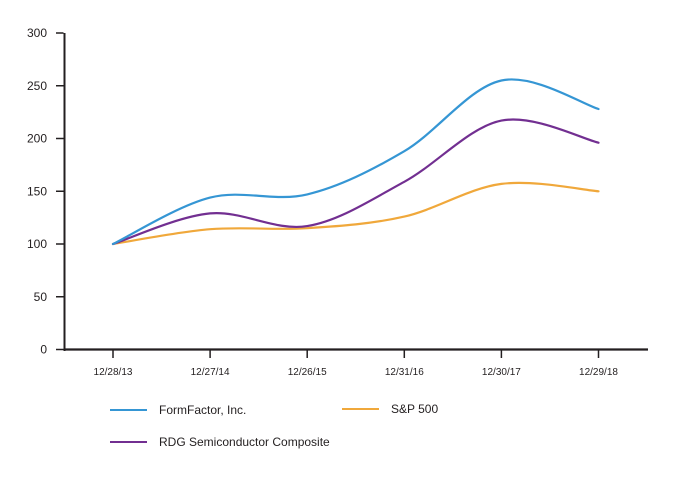  I want to click on y-axis-label: 300, so click(37, 33).